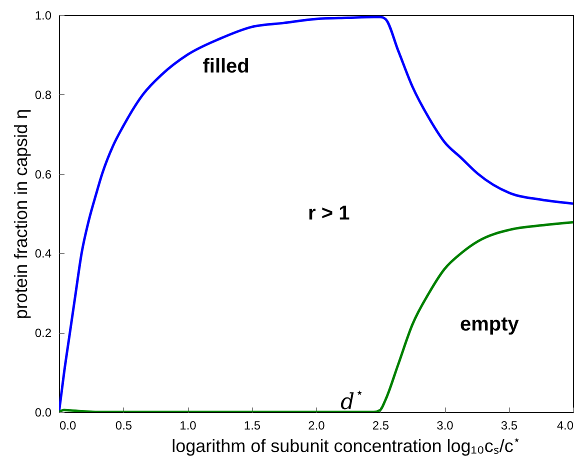  I want to click on y-tick-label: 0.4, so click(43, 253).